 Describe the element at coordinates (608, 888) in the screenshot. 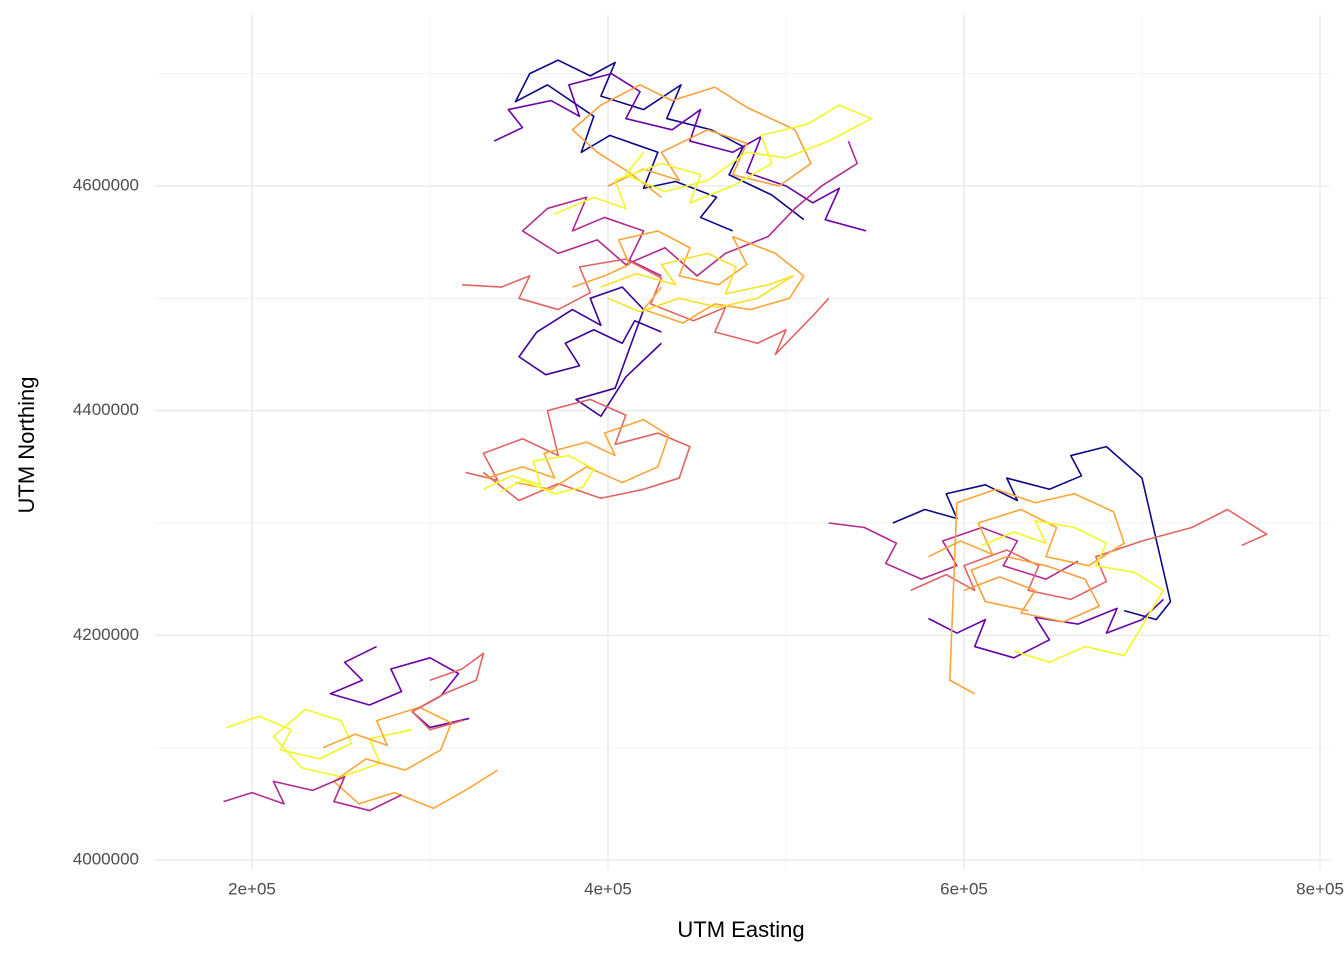

I see `x-tick-label: 4e+05` at that location.